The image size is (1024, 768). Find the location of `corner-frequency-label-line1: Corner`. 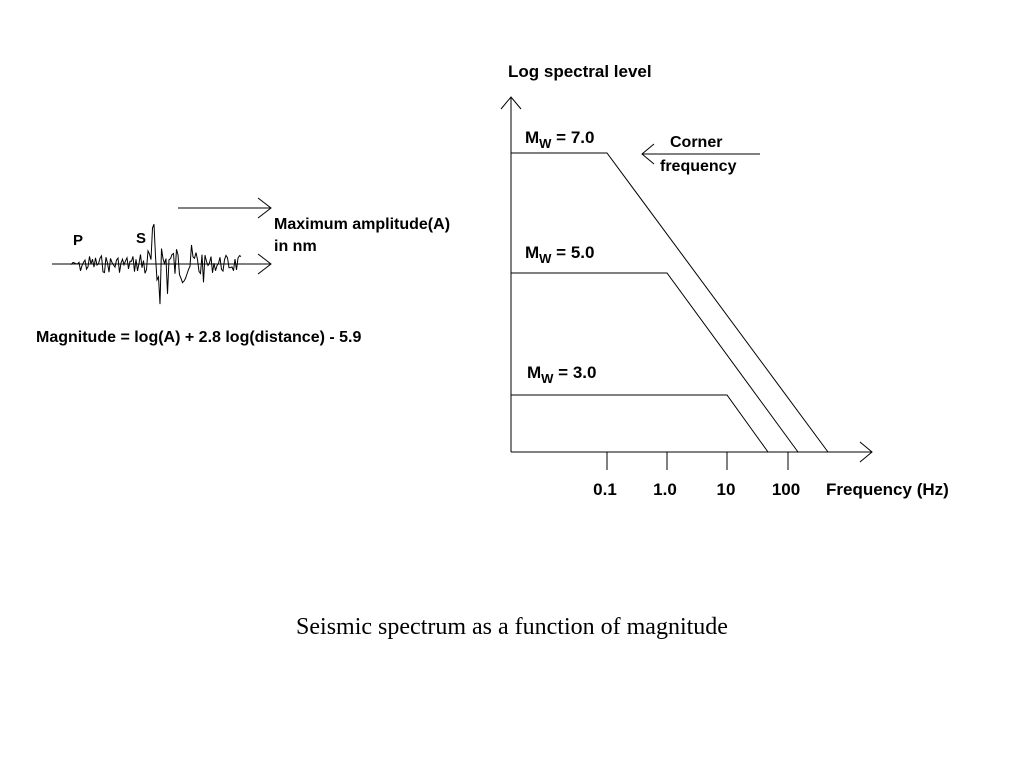

corner-frequency-label-line1: Corner is located at coordinates (696, 142).